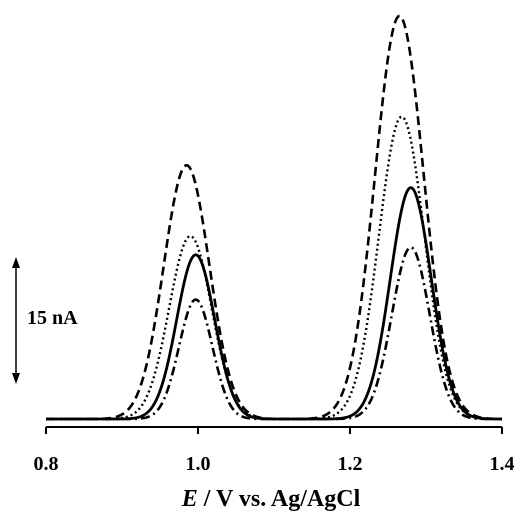 The image size is (516, 511). Describe the element at coordinates (52, 318) in the screenshot. I see `scale-bar-label: 15 nA` at that location.